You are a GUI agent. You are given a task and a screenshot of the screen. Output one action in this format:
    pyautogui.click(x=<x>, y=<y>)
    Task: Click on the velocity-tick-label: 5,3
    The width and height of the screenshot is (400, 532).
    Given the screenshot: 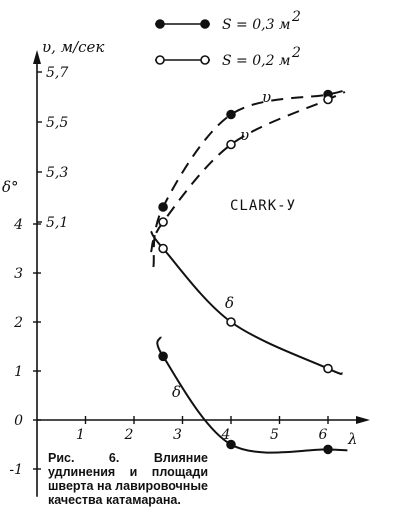 What is the action you would take?
    pyautogui.click(x=57, y=173)
    